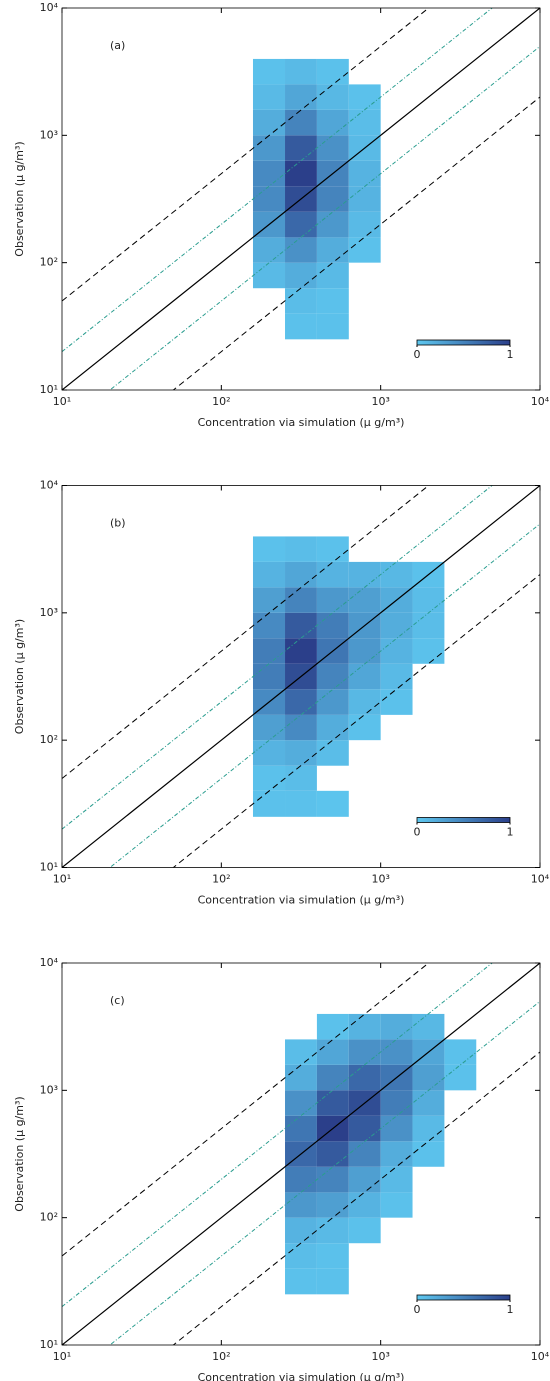 Image resolution: width=550 pixels, height=1381 pixels. I want to click on x-tick-label: 10¹, so click(62, 401).